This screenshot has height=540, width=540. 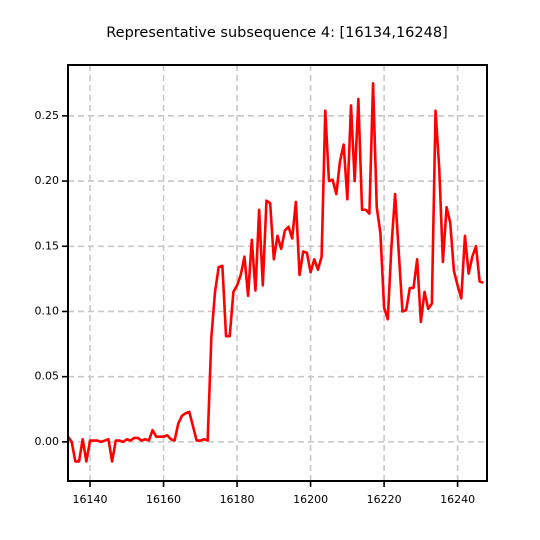 I want to click on y-tick-label: 0.20, so click(x=47, y=180).